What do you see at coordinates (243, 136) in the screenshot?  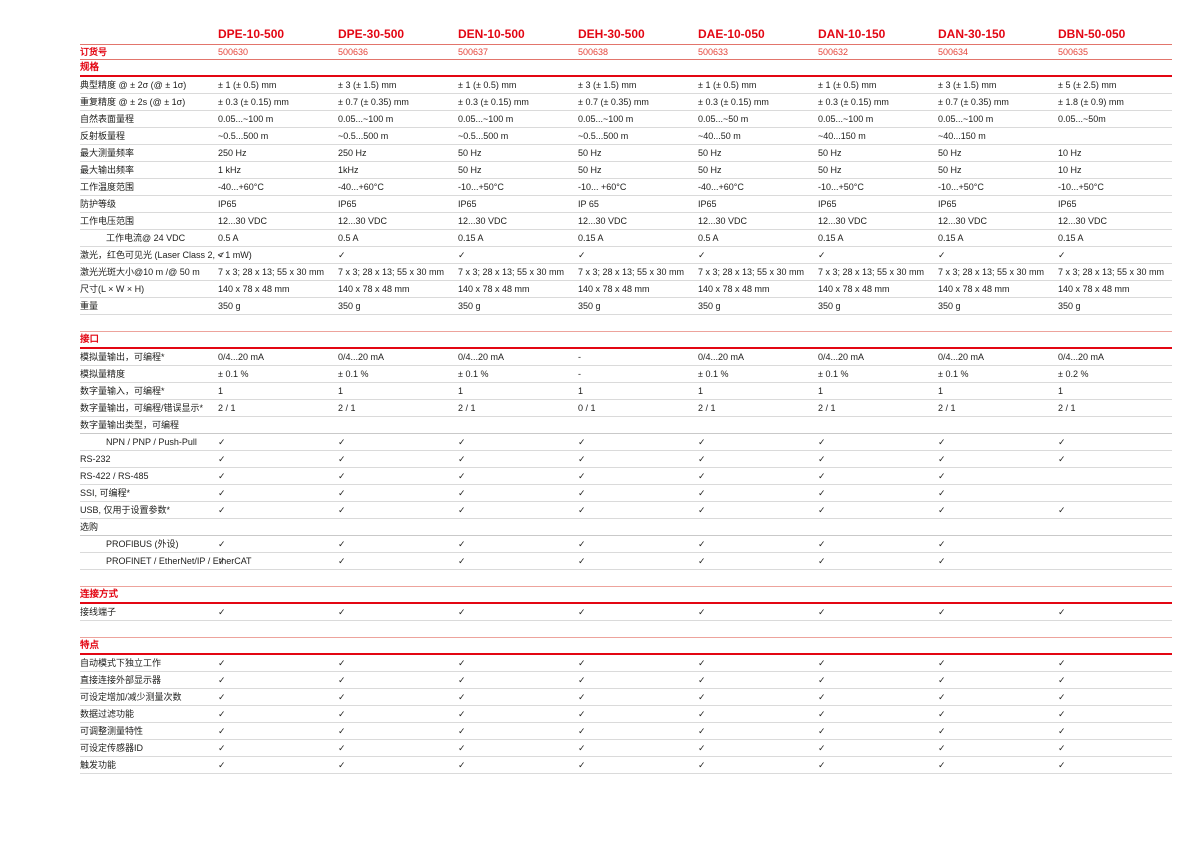 I see `spec-value: ~0.5...500 m` at bounding box center [243, 136].